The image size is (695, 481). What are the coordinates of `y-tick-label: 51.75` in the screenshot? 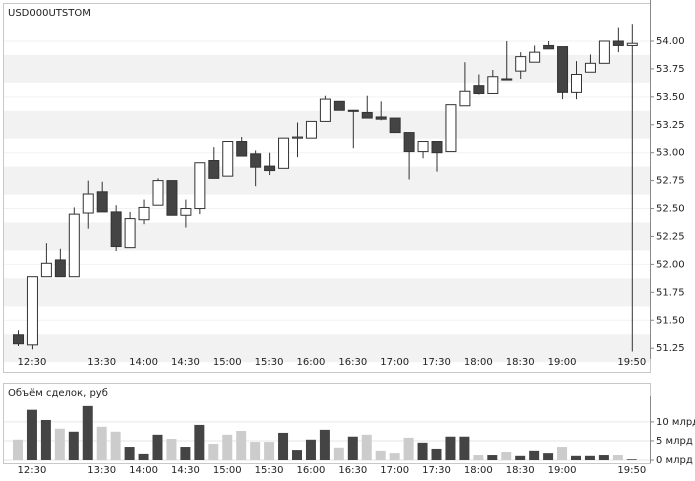 It's located at (670, 292).